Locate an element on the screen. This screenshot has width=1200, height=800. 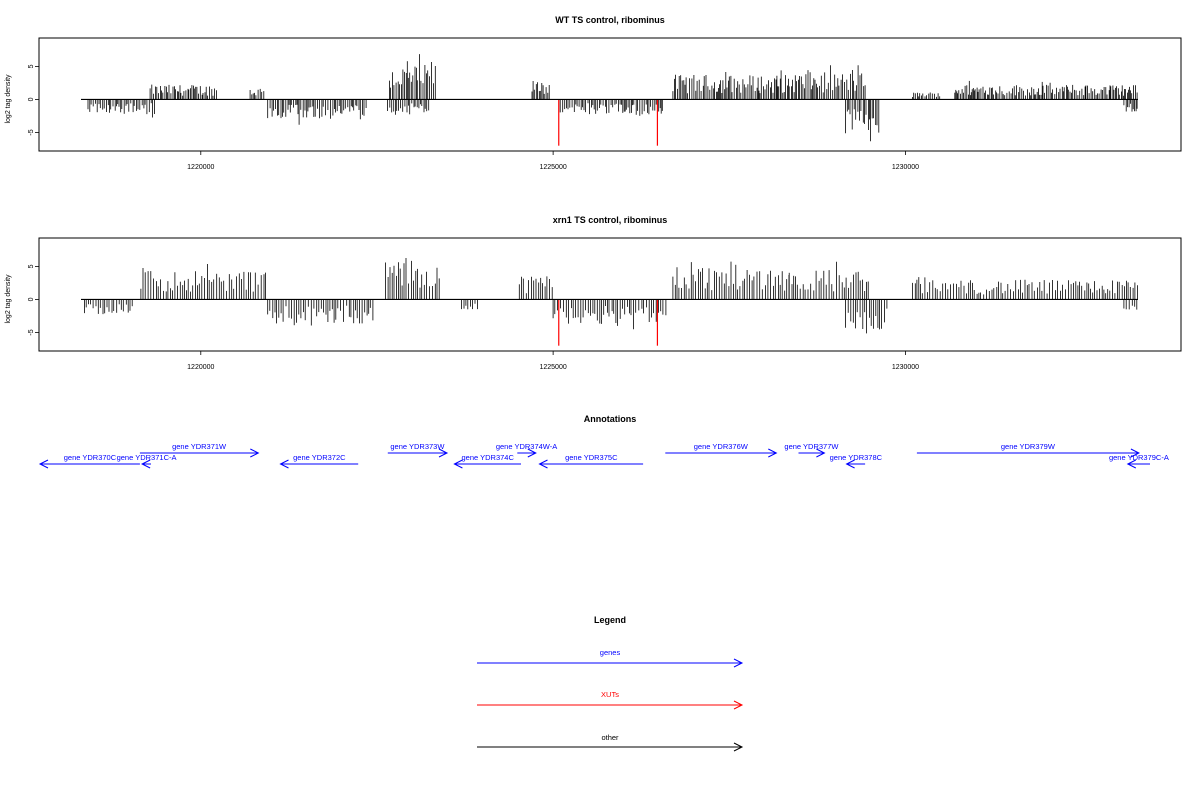
legend-item-xuts: XUTs is located at coordinates (610, 700).